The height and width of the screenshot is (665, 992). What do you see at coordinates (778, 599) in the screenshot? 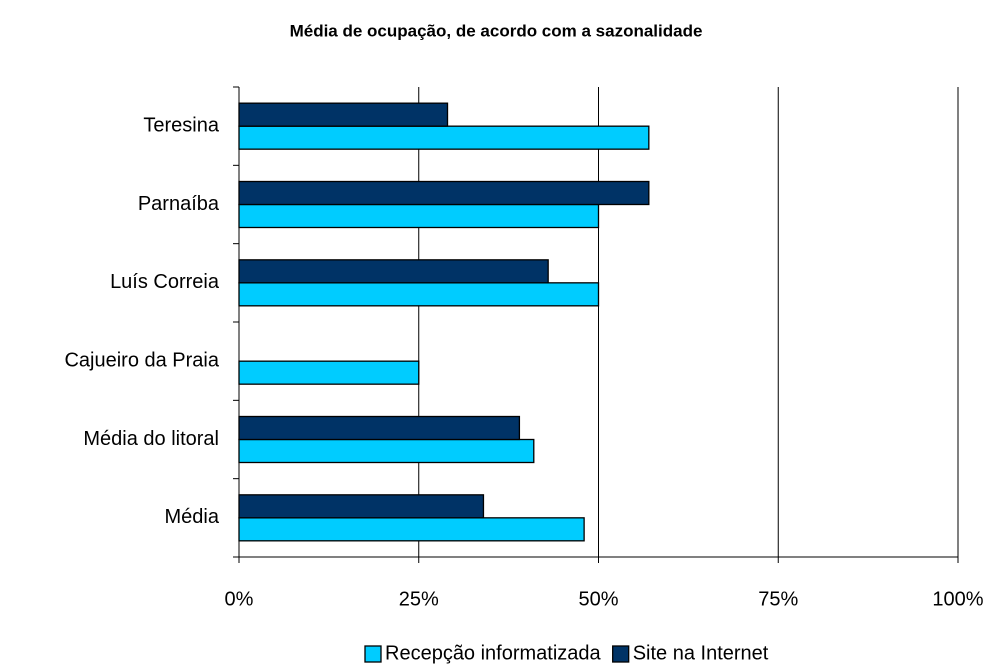
I see `x-tick-label: 75%` at bounding box center [778, 599].